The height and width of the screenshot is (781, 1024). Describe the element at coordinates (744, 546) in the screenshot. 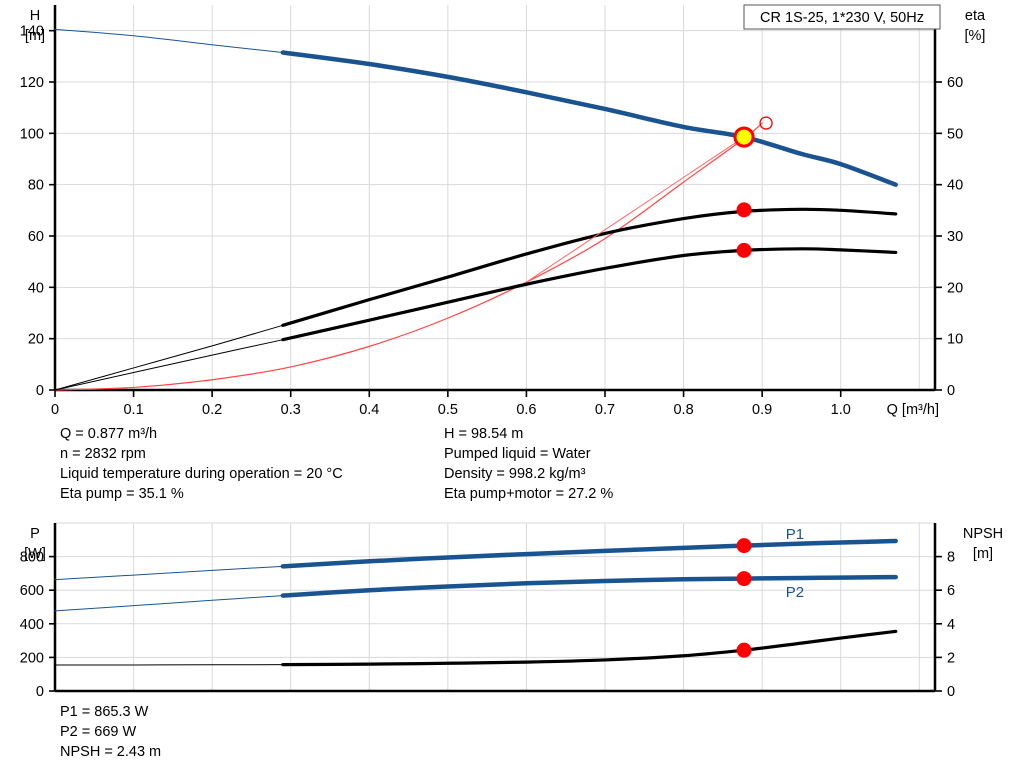

I see `p1-duty-point` at that location.